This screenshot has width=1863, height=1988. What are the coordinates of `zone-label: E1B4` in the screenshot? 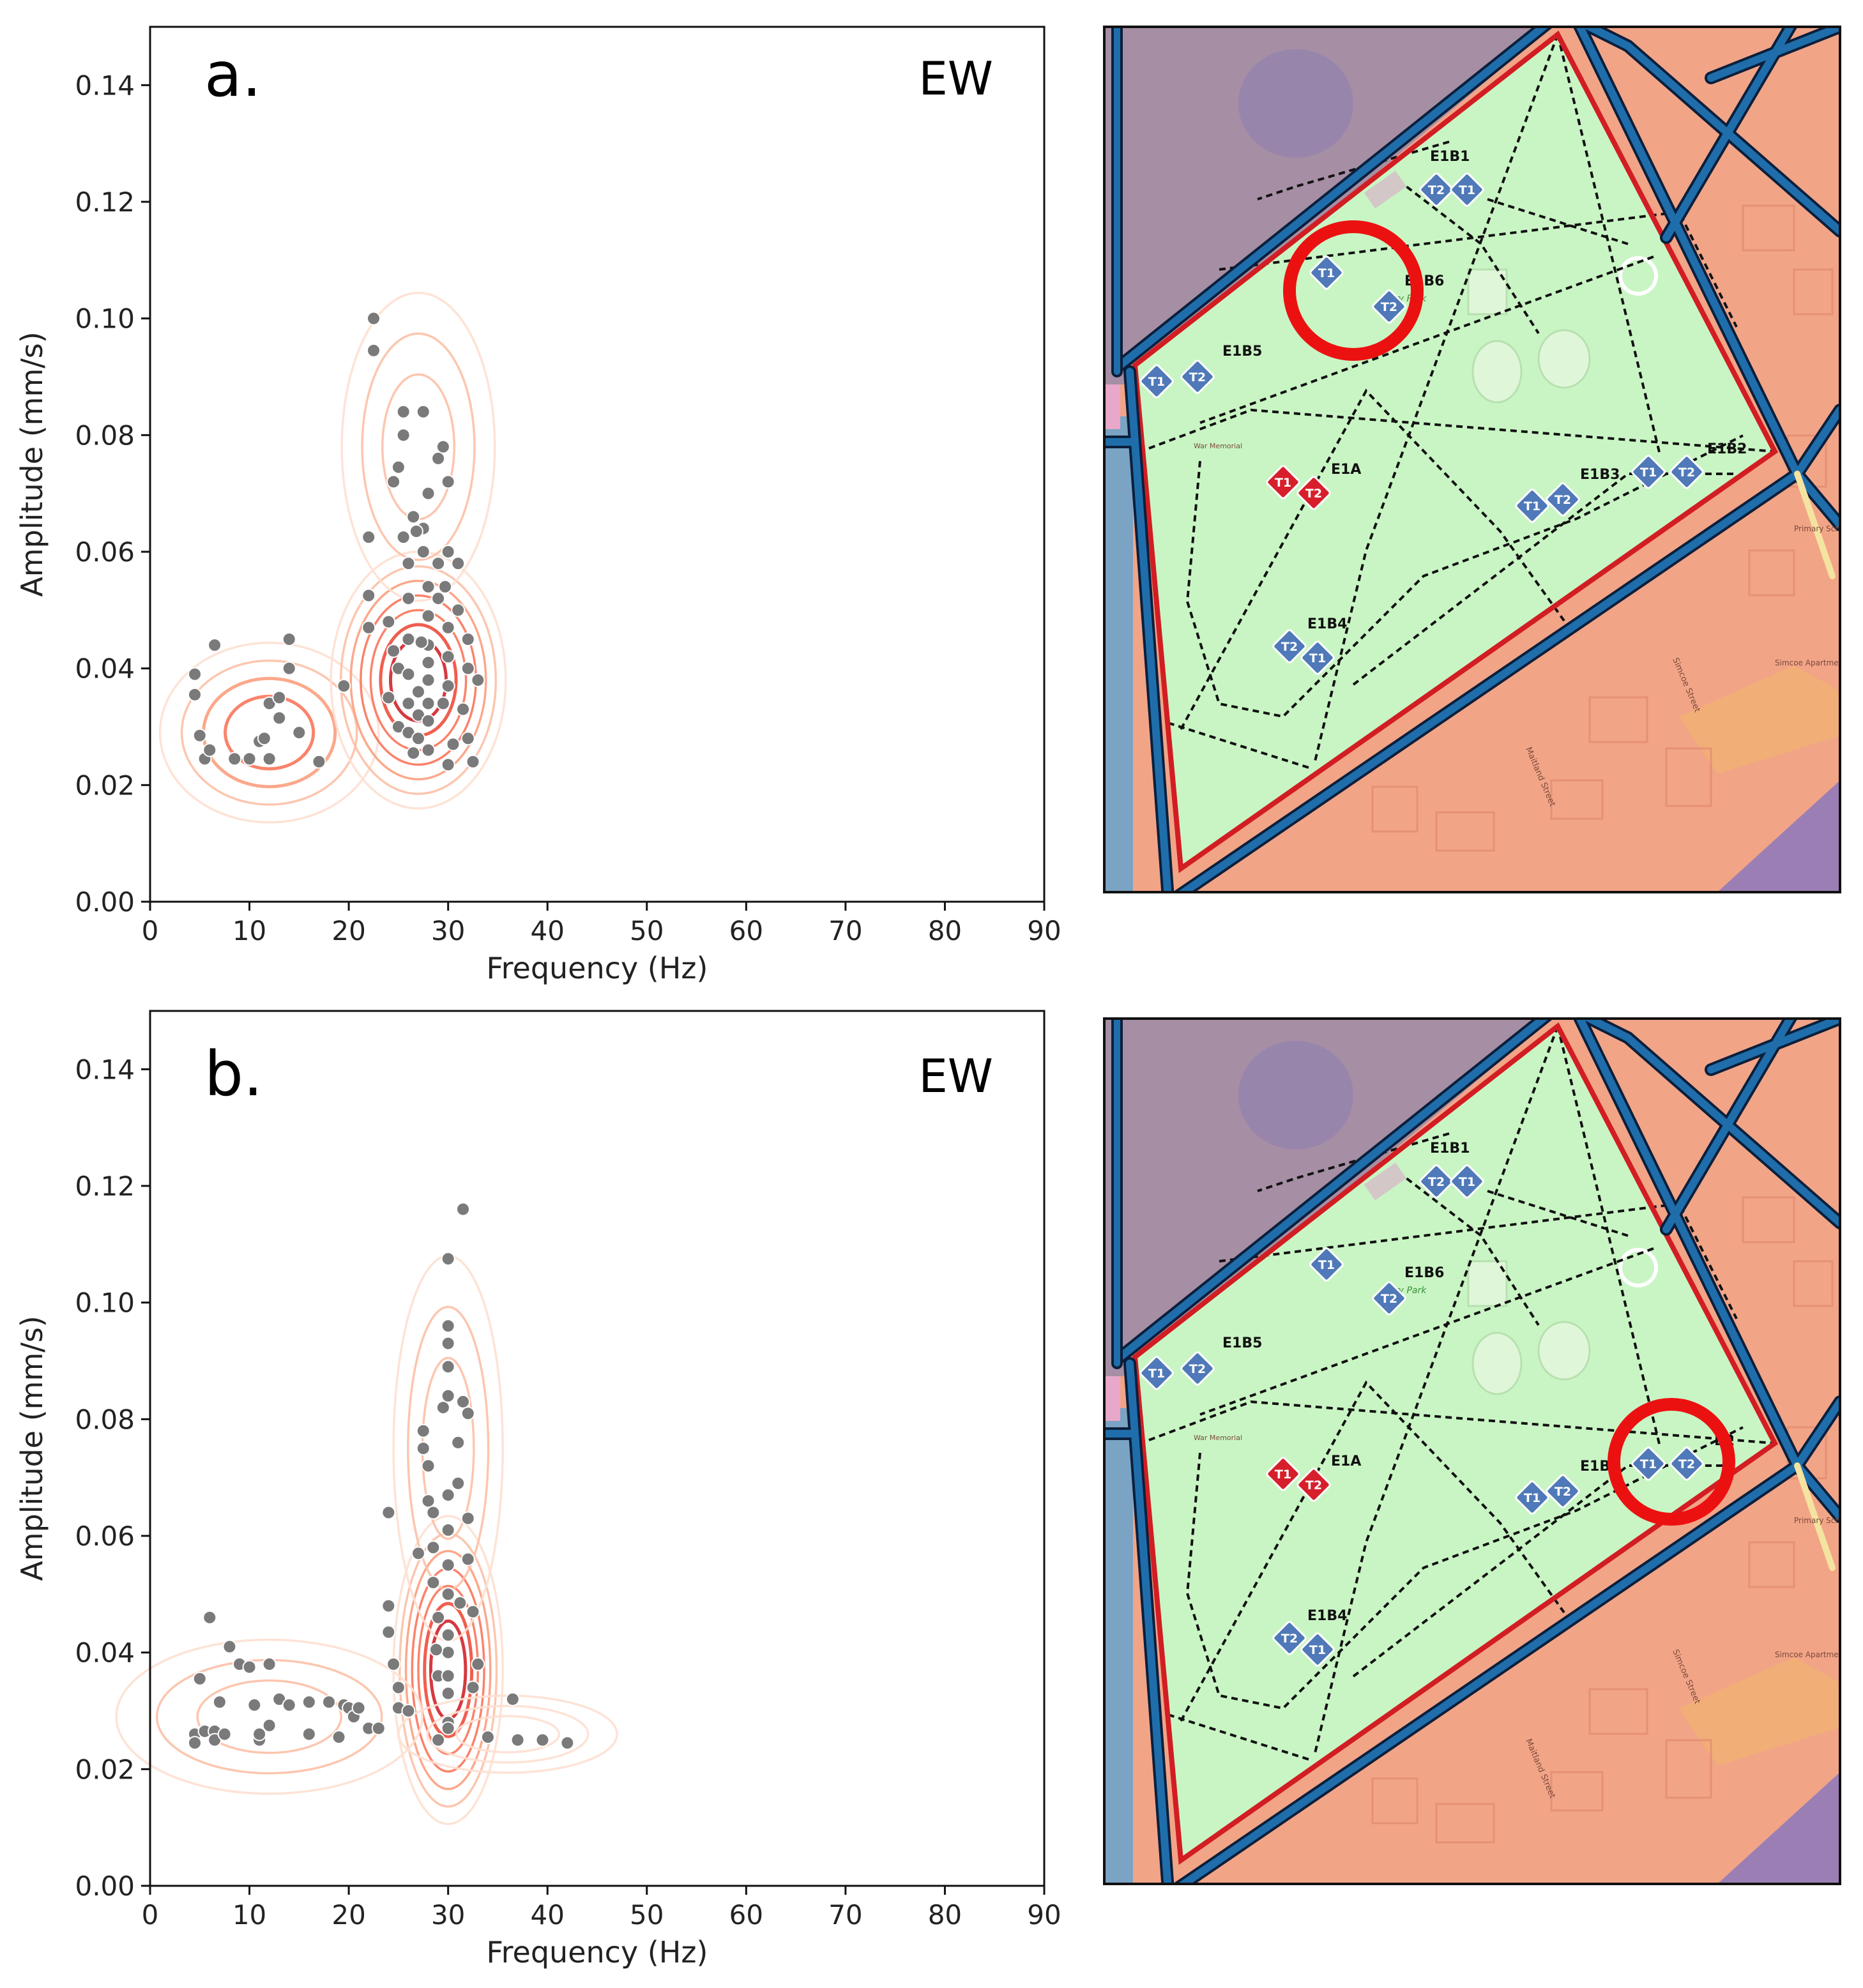 It's located at (1327, 1616).